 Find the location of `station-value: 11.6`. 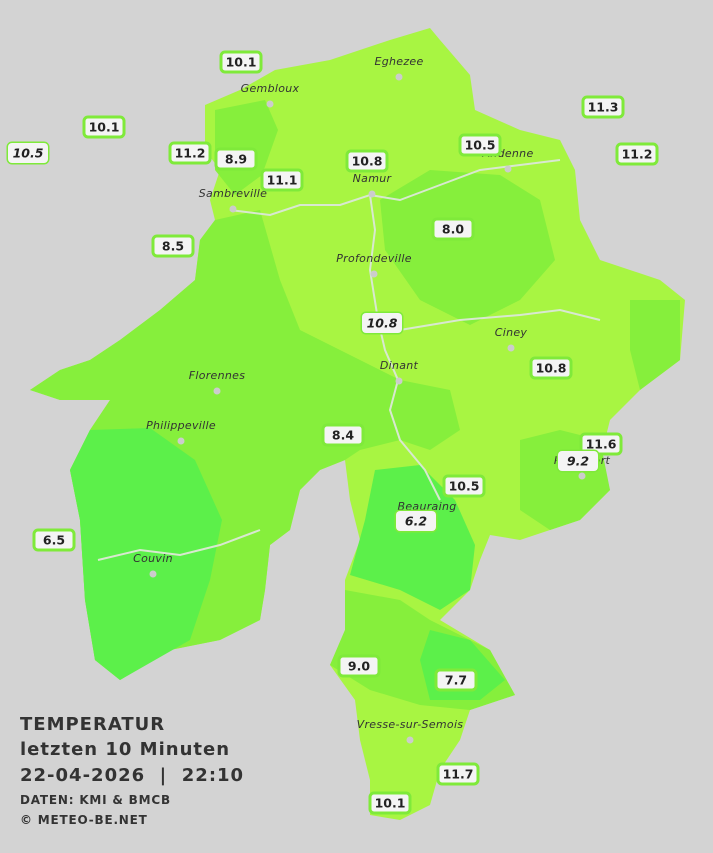

station-value: 11.6 is located at coordinates (601, 444).